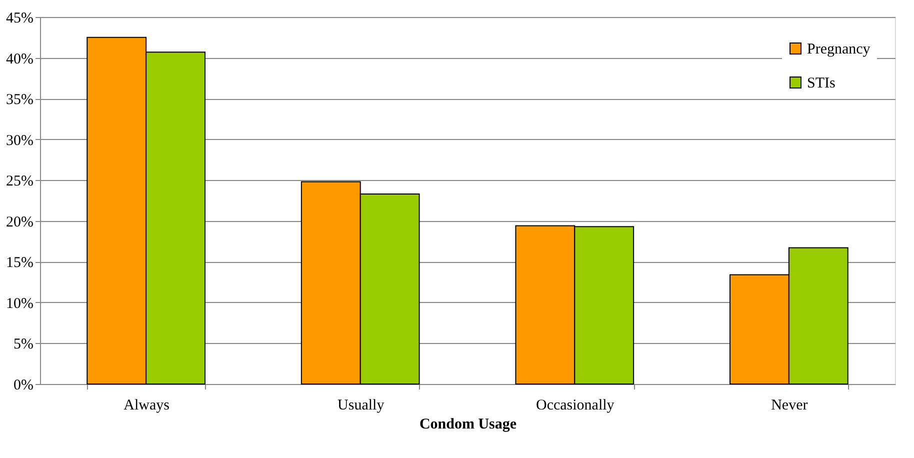 The image size is (914, 458). Describe the element at coordinates (20, 182) in the screenshot. I see `y-tick-label: 25%` at that location.